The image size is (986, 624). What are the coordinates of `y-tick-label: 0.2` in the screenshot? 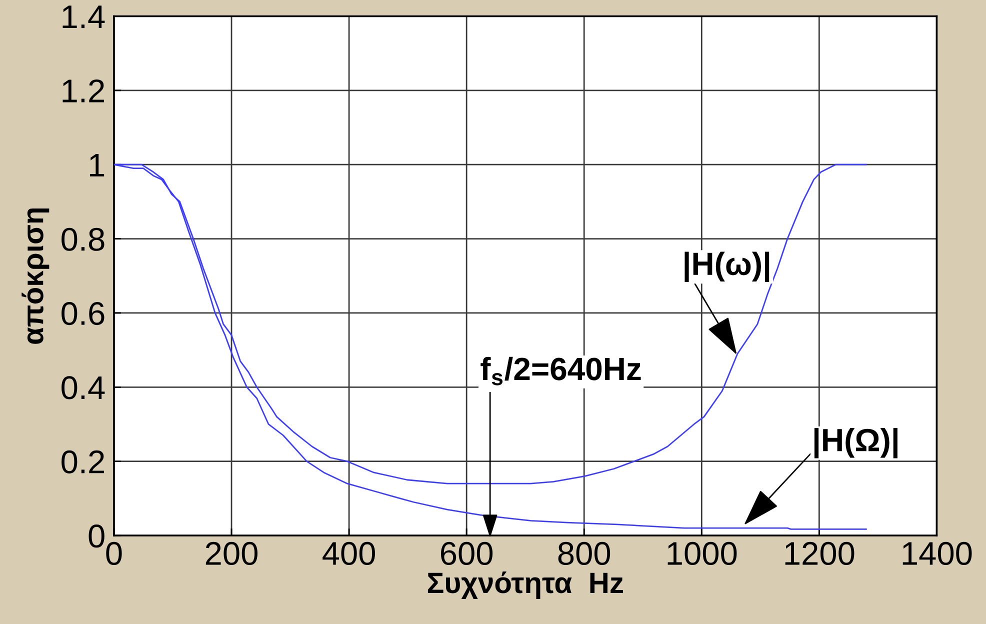 It's located at (83, 462).